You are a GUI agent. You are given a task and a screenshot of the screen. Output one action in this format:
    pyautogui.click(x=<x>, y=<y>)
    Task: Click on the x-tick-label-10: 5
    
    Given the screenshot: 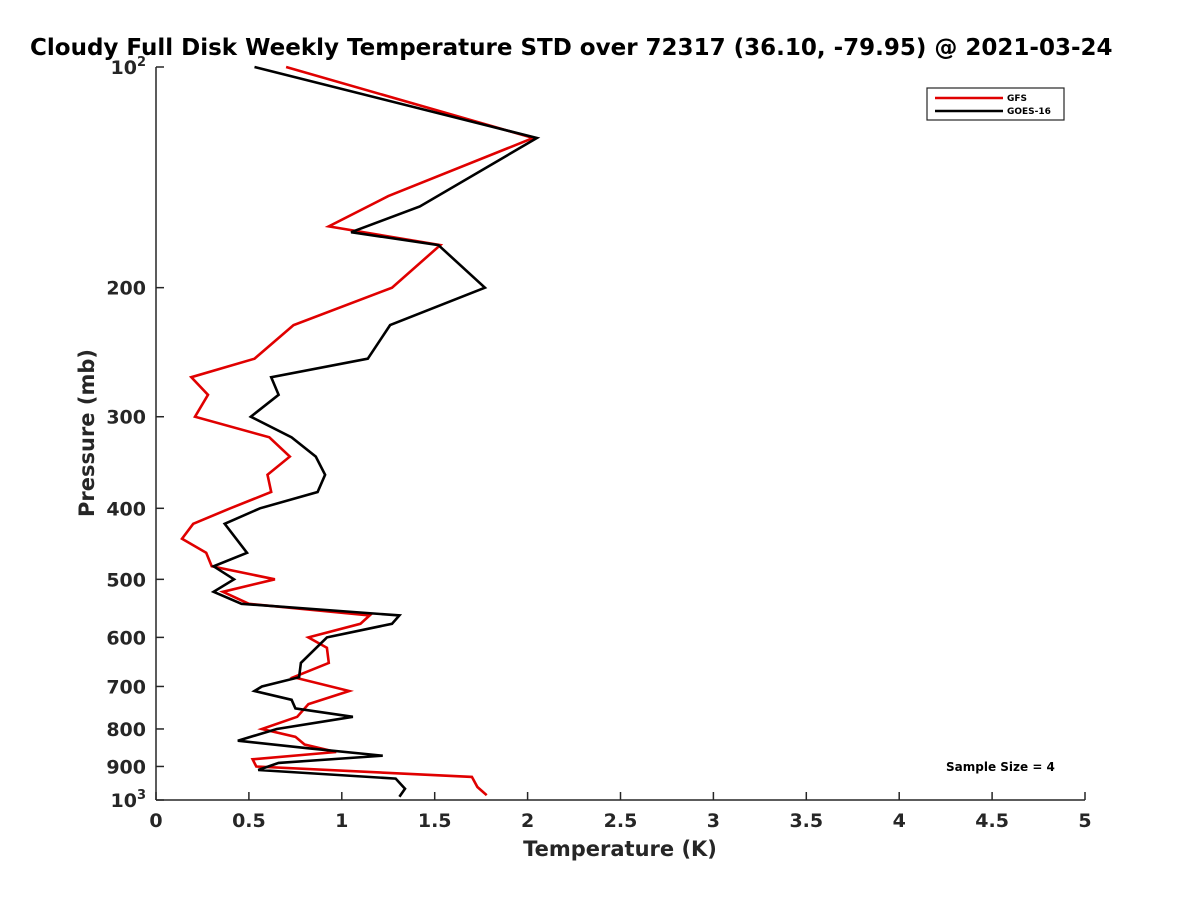 What is the action you would take?
    pyautogui.click(x=1084, y=821)
    